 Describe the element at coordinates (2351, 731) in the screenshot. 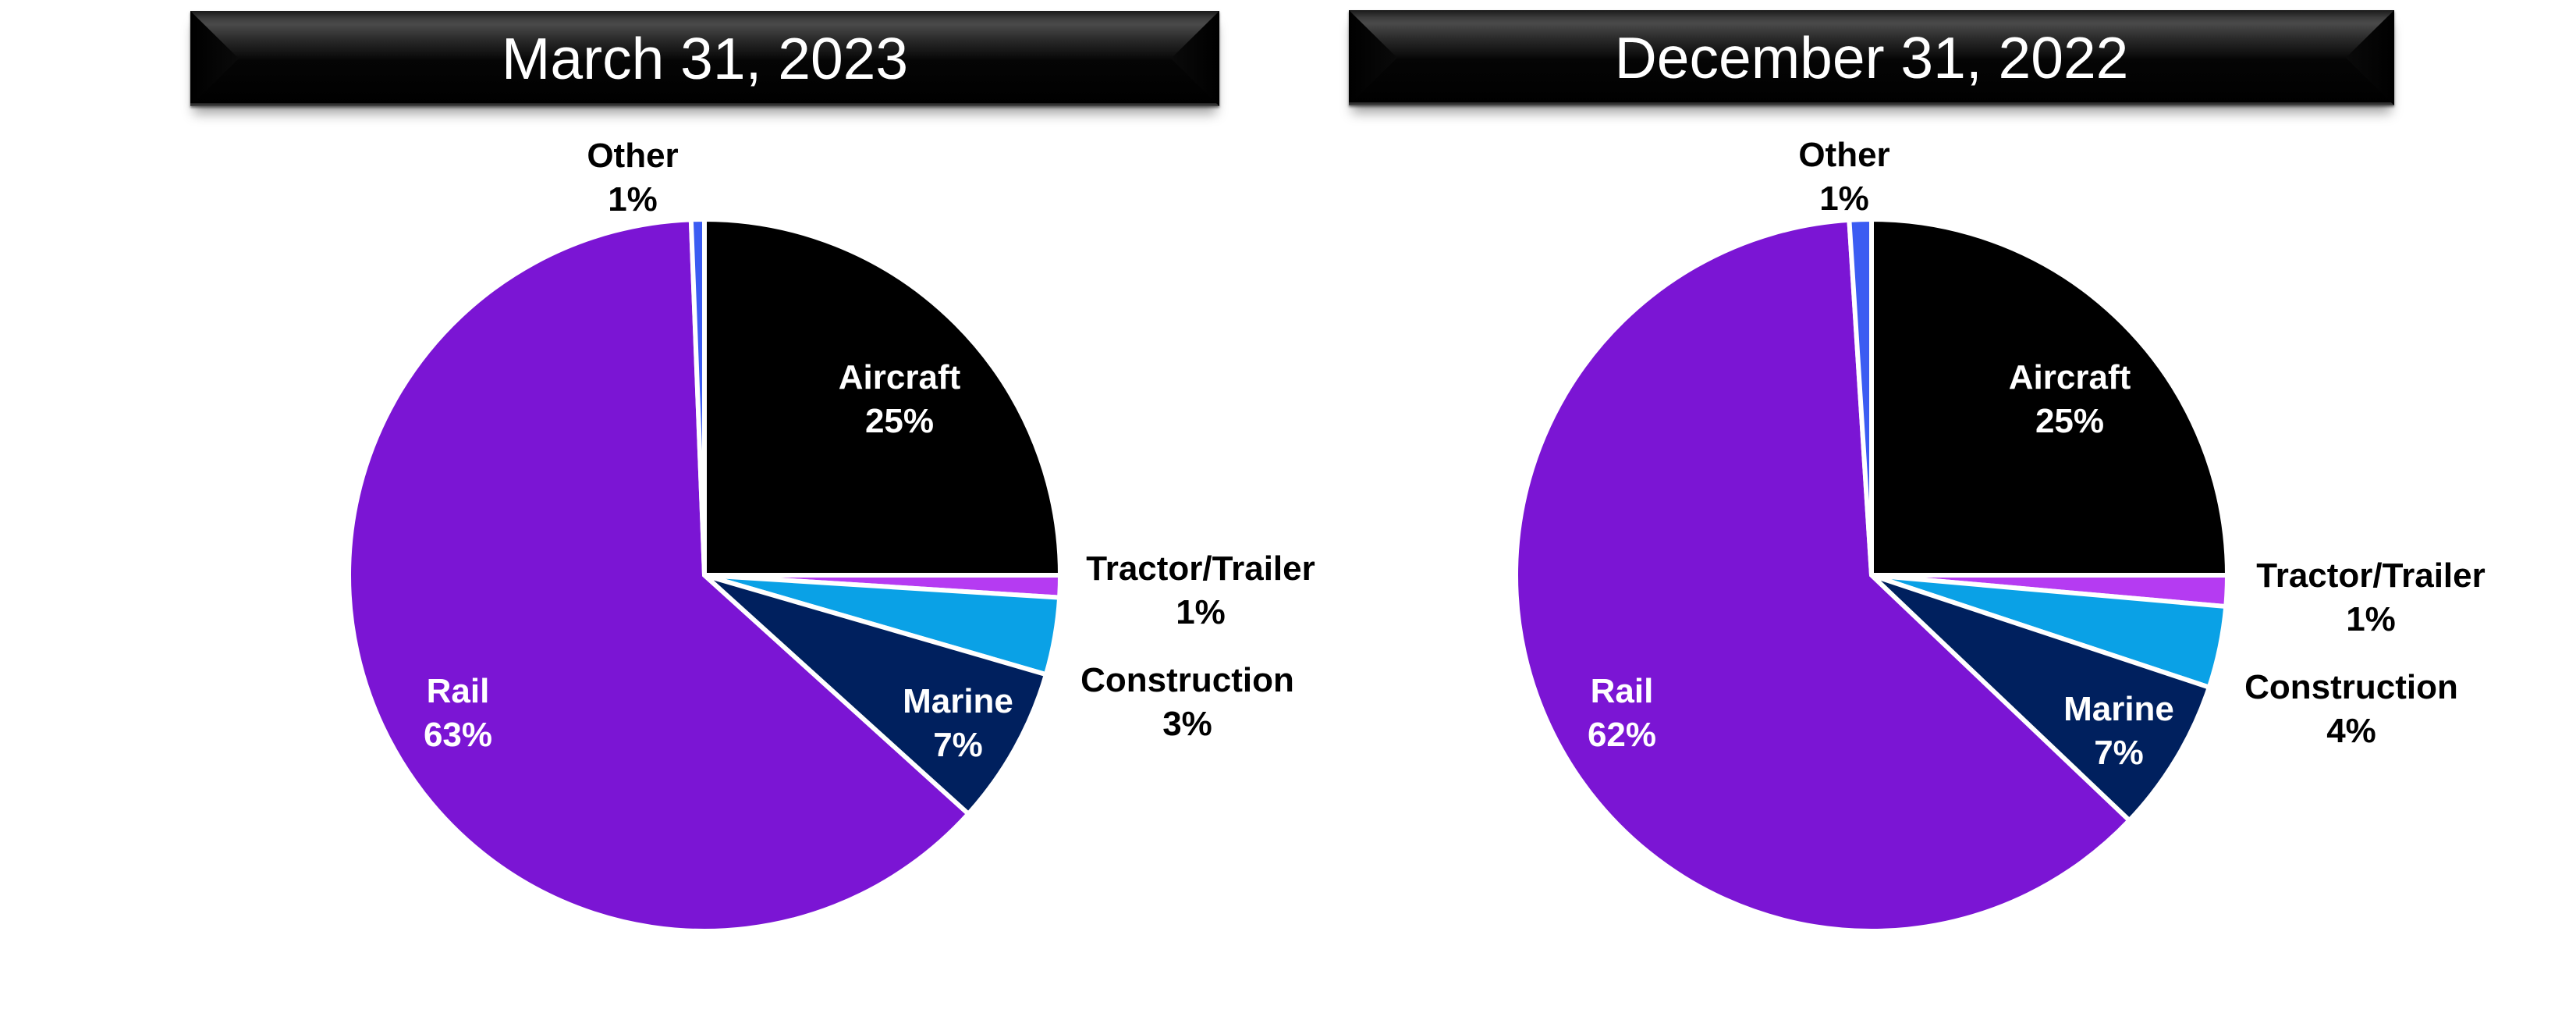

I see `category-percent: 4%` at that location.